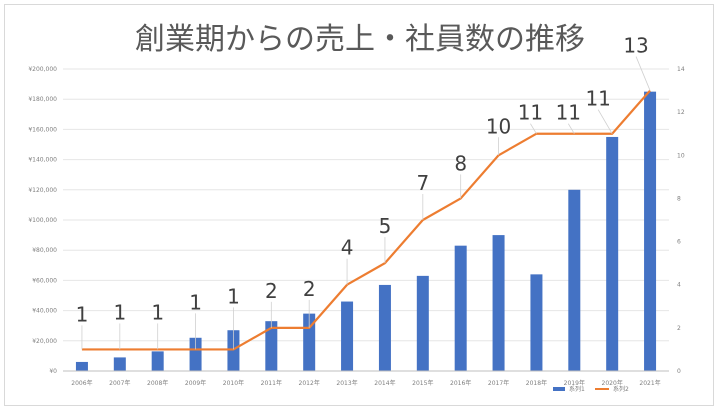 This screenshot has height=411, width=720. Describe the element at coordinates (460, 383) in the screenshot. I see `x-tick-label: 2016年` at that location.